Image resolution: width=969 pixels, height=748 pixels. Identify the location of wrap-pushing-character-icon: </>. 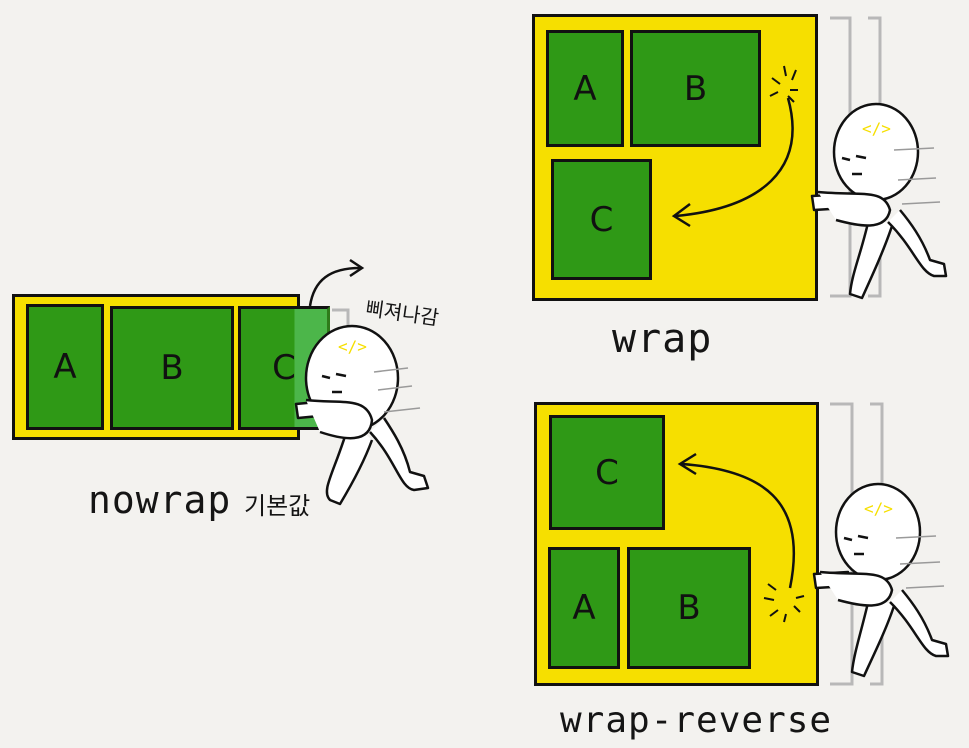
(879, 201).